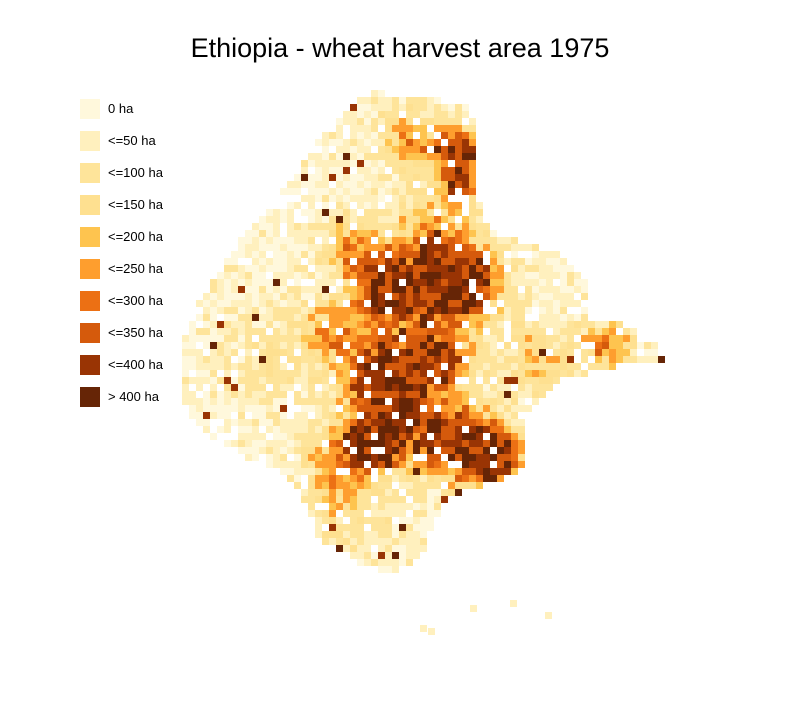 The height and width of the screenshot is (720, 800). I want to click on legend-swatch, so click(90, 109).